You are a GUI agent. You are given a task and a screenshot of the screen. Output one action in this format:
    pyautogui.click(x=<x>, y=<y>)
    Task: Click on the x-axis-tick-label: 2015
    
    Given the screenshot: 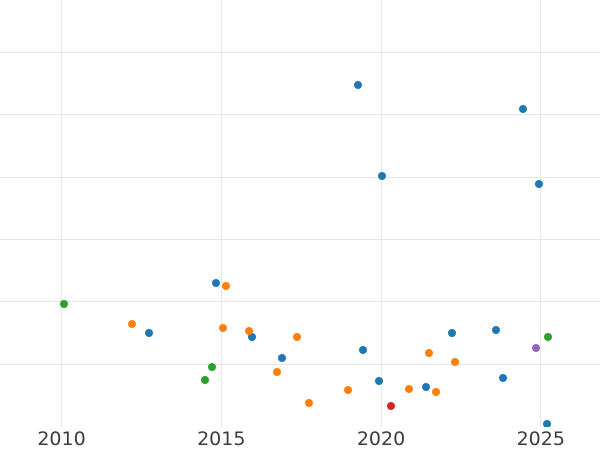 What is the action you would take?
    pyautogui.click(x=221, y=439)
    